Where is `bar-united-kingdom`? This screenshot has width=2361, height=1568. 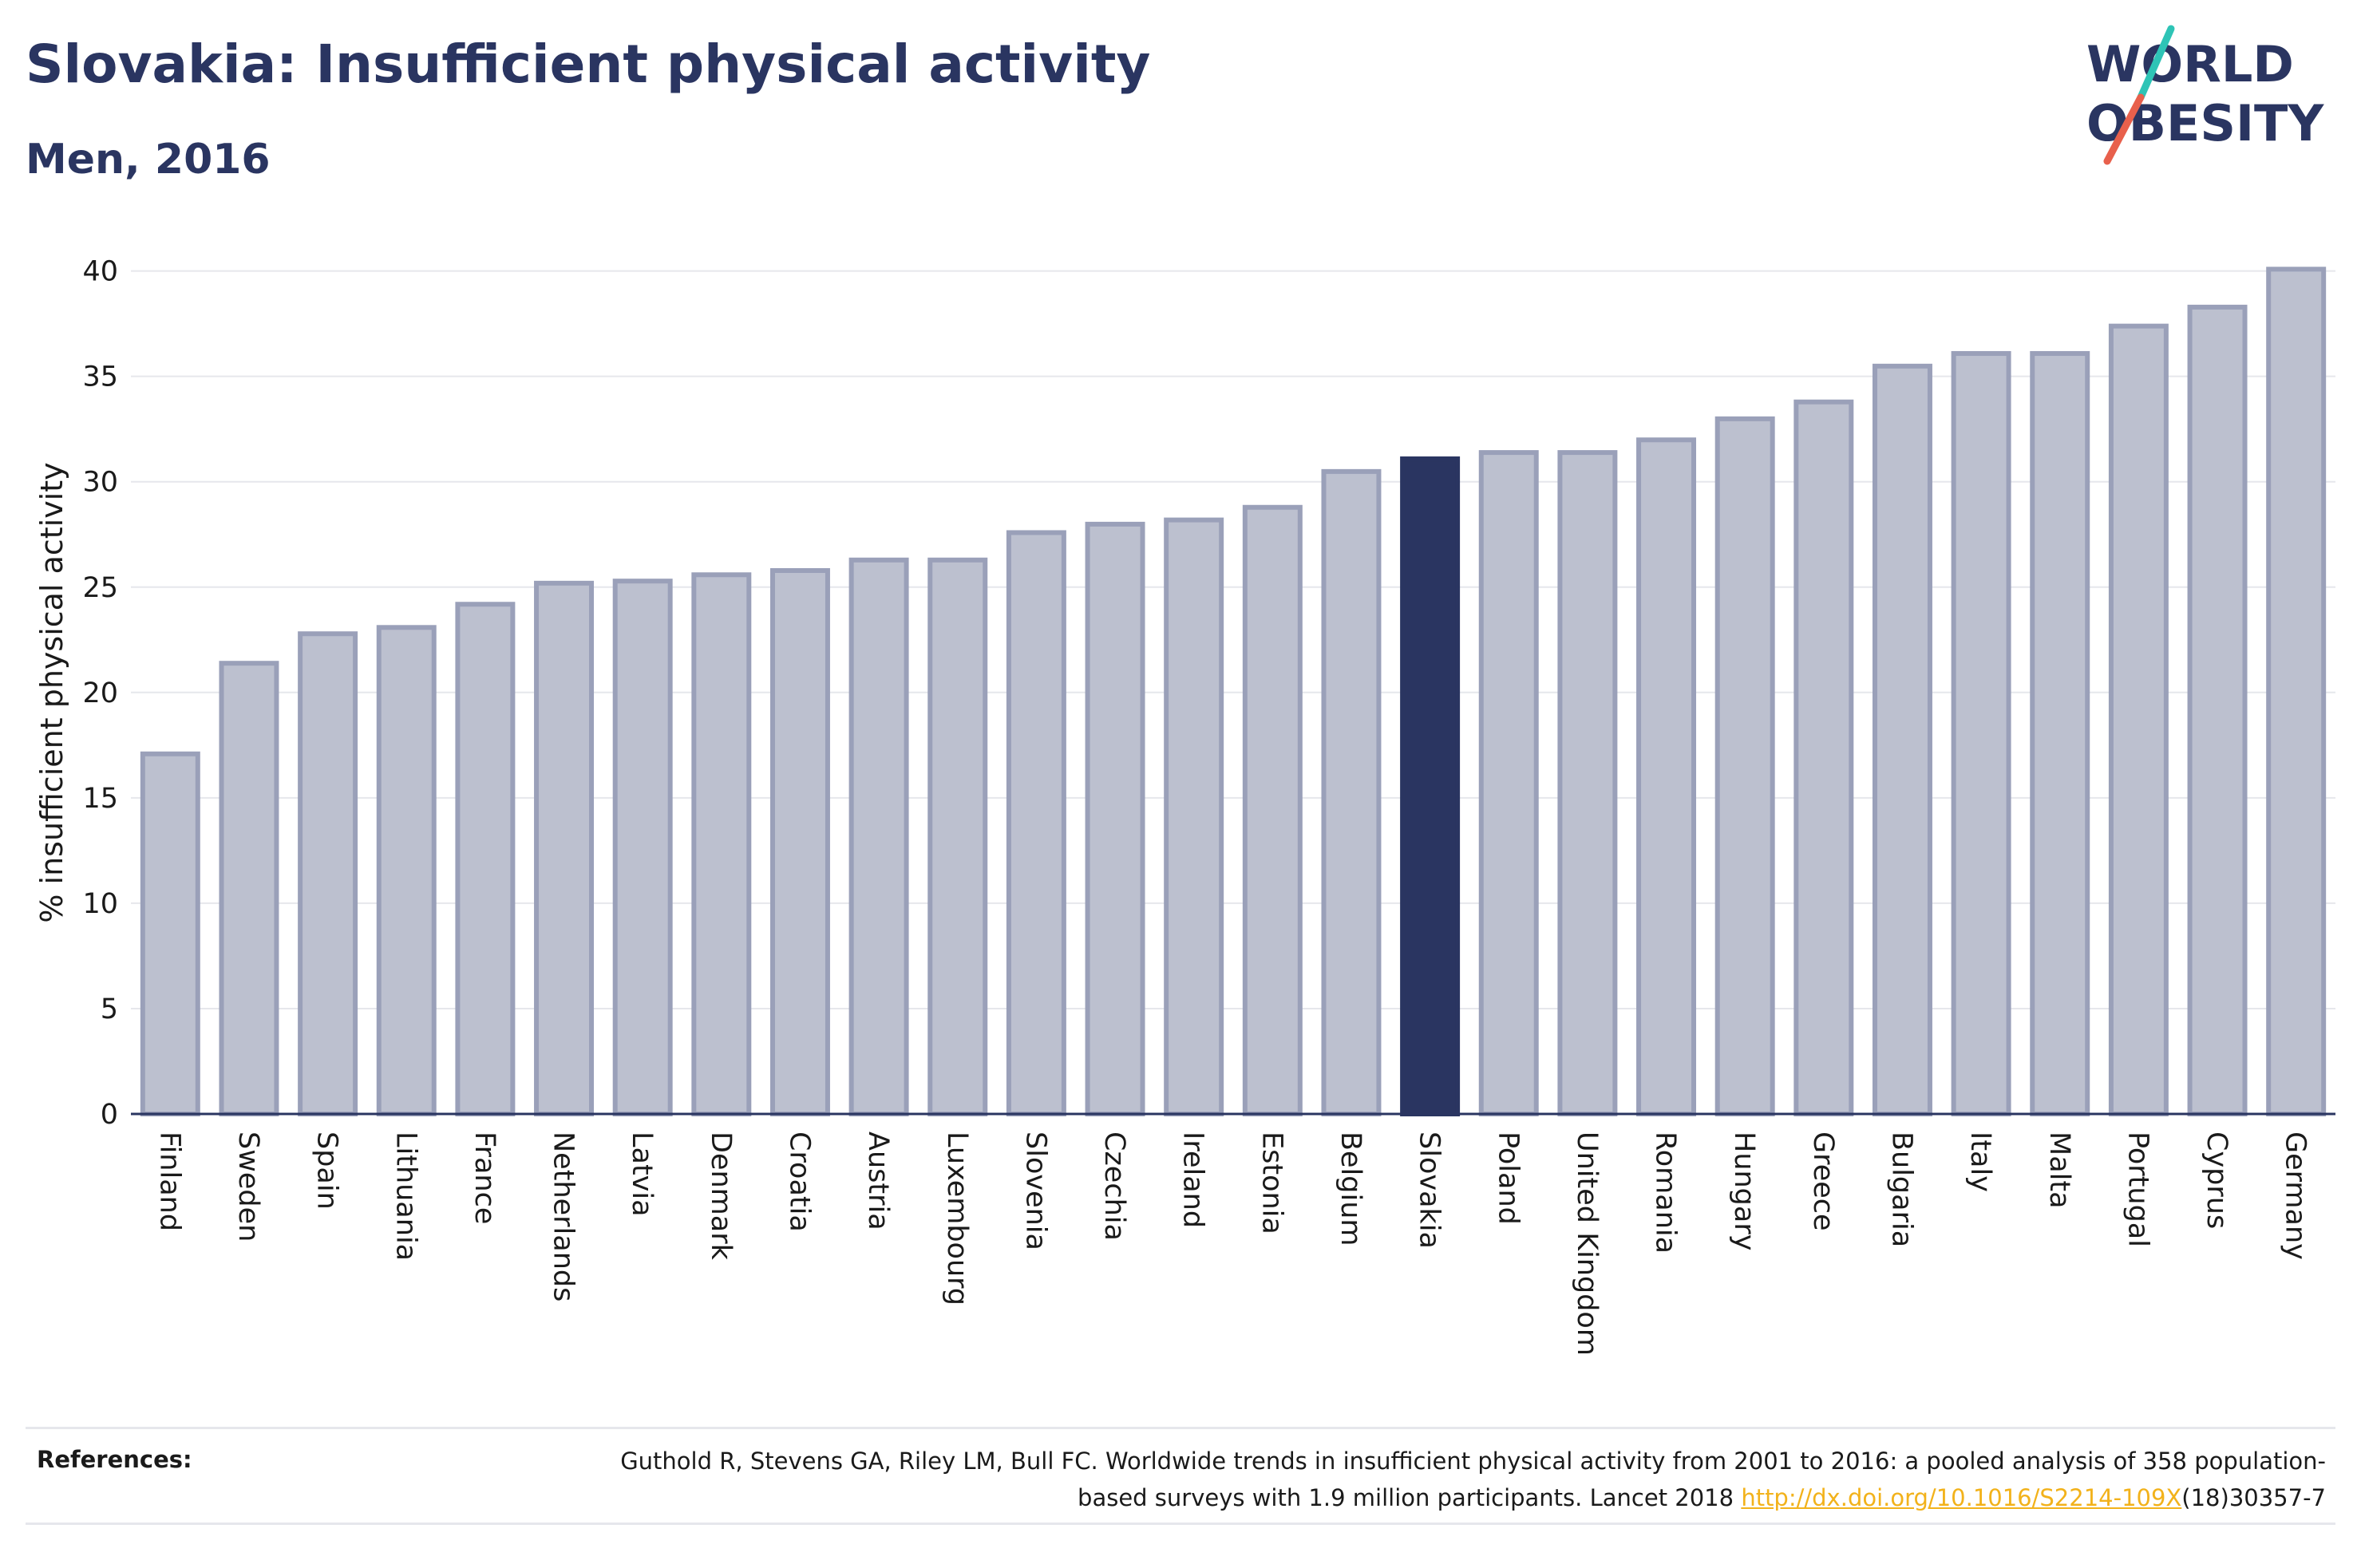
bar-united-kingdom is located at coordinates (1587, 783).